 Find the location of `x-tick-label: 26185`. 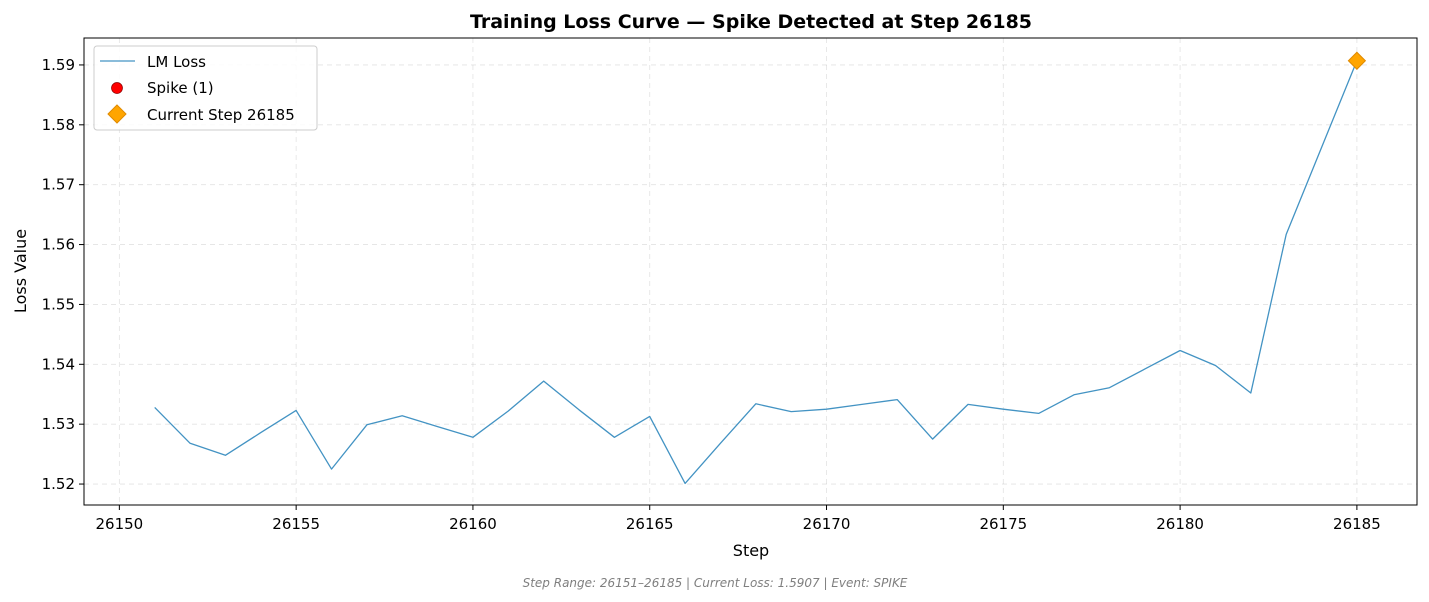

x-tick-label: 26185 is located at coordinates (1357, 524).